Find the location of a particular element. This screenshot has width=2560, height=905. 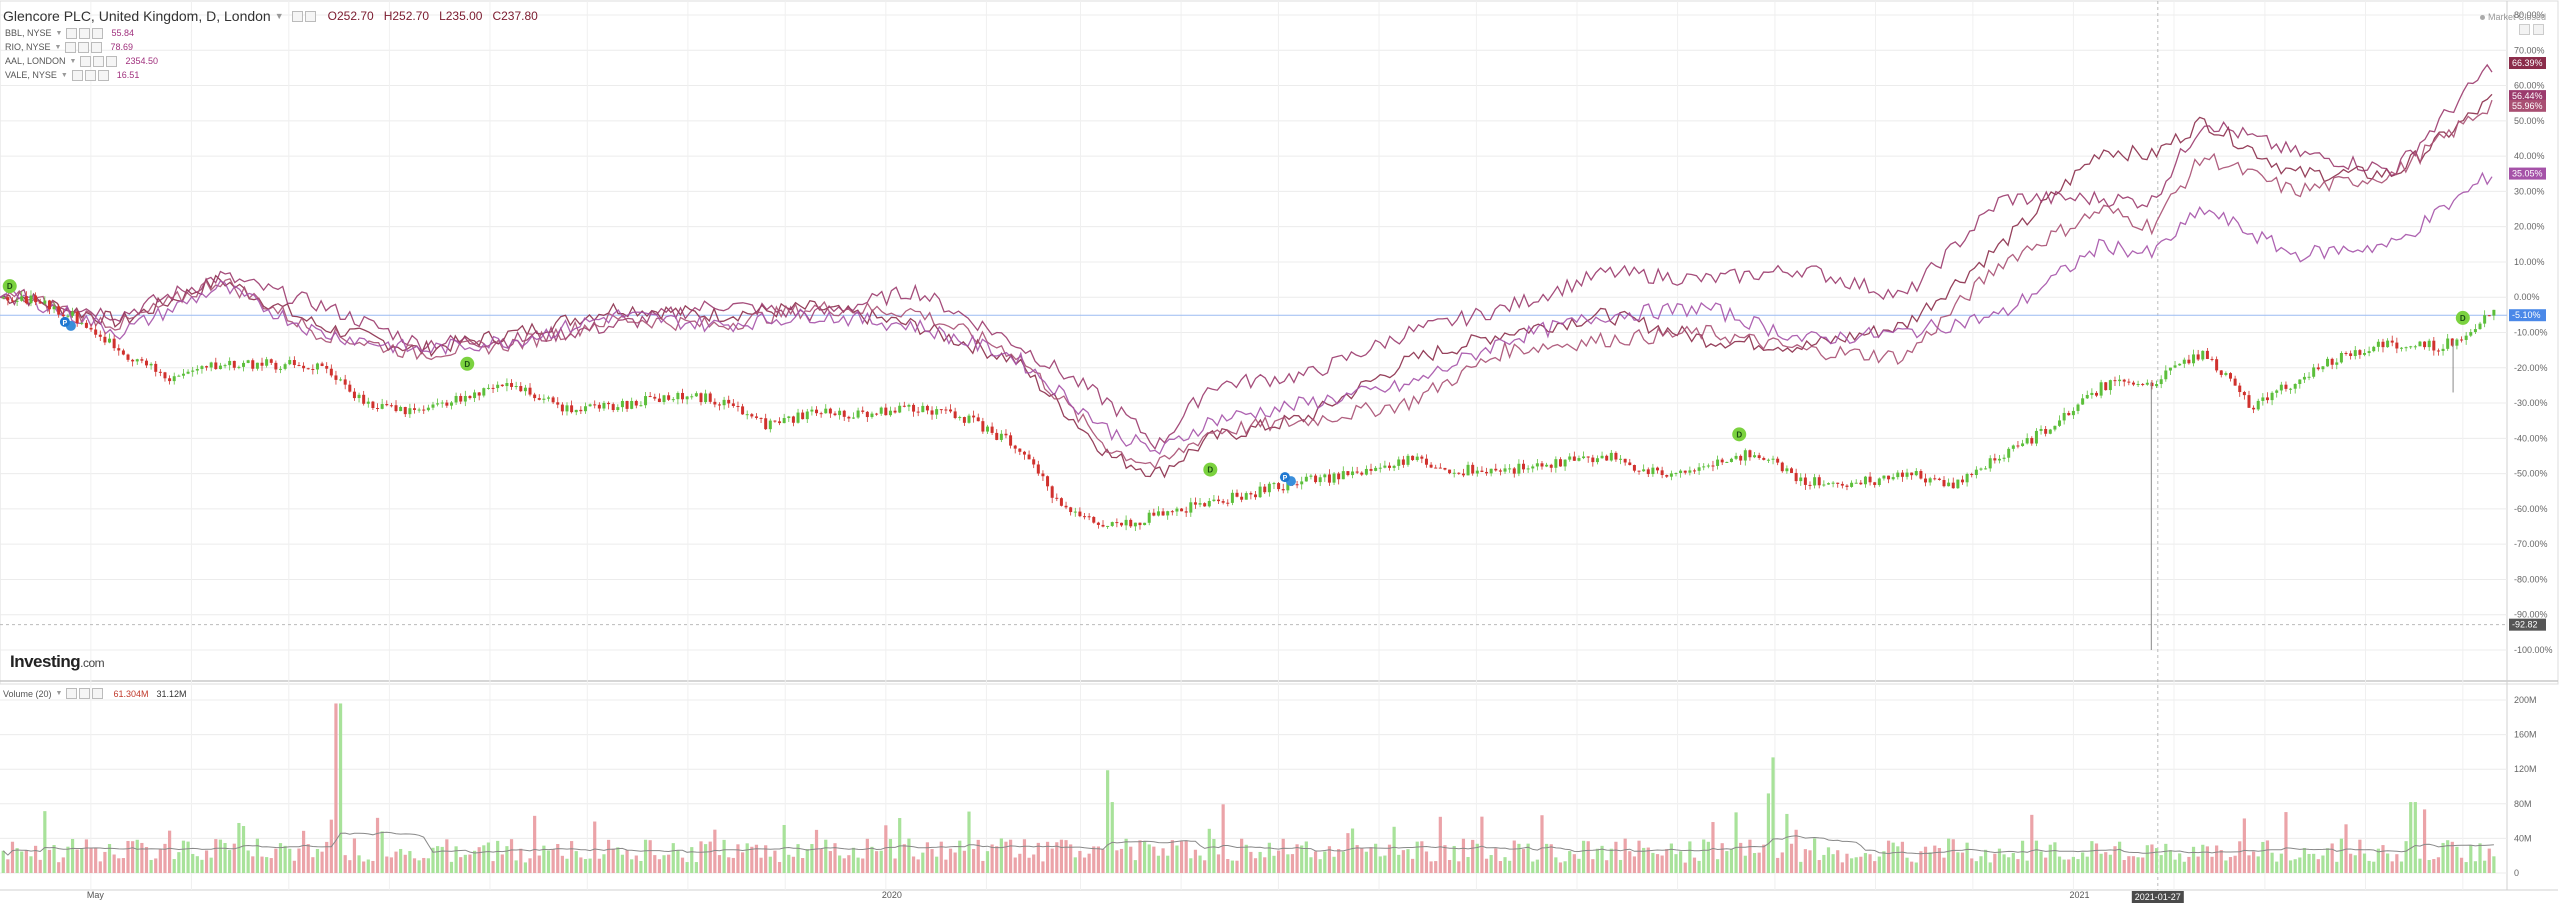

volume-header: Volume (20) ▼ 61.304M 31.12M is located at coordinates (95, 693).